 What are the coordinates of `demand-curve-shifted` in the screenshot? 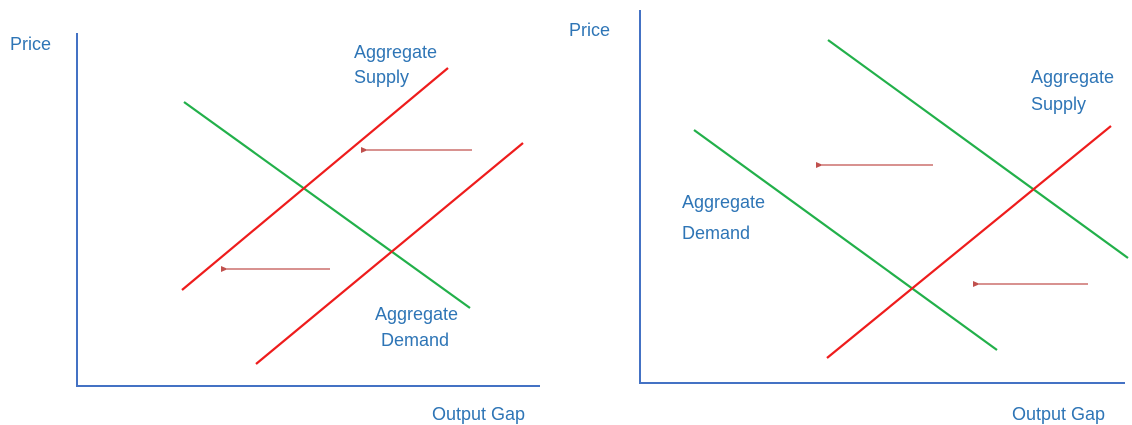 It's located at (978, 149).